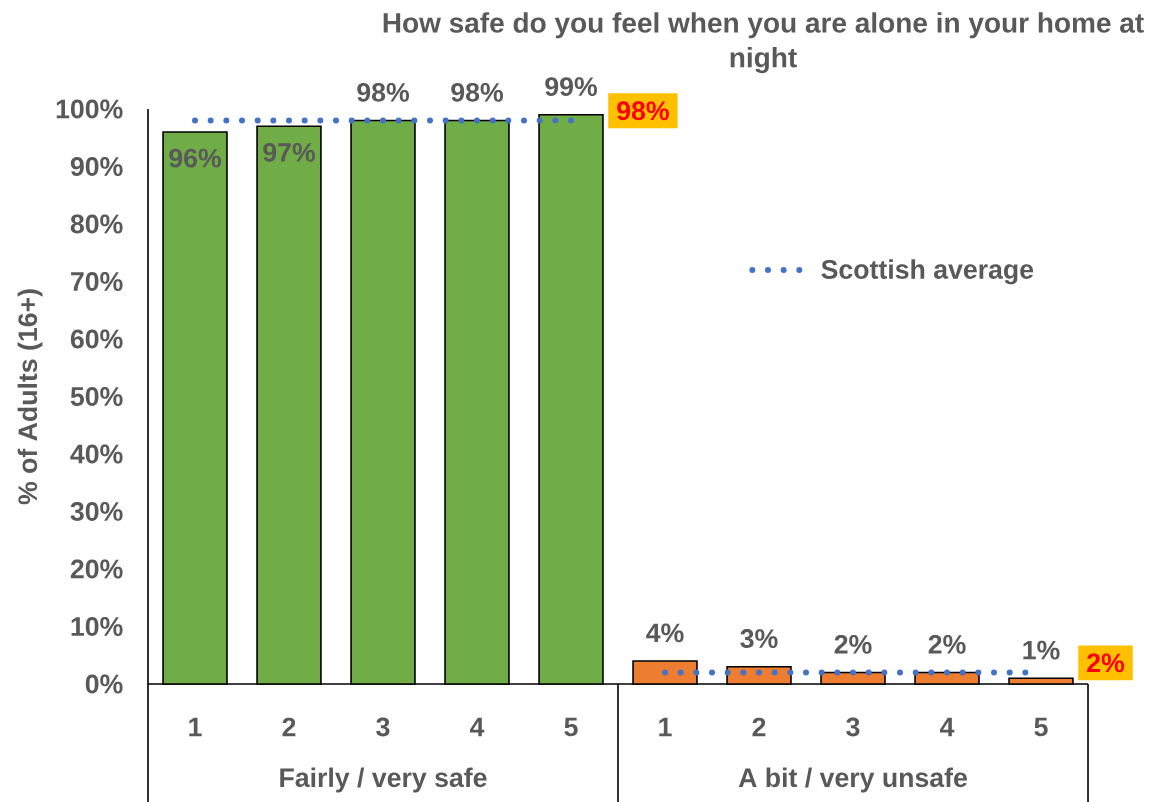 The width and height of the screenshot is (1168, 802). I want to click on y-tick-label: 100%, so click(89, 109).